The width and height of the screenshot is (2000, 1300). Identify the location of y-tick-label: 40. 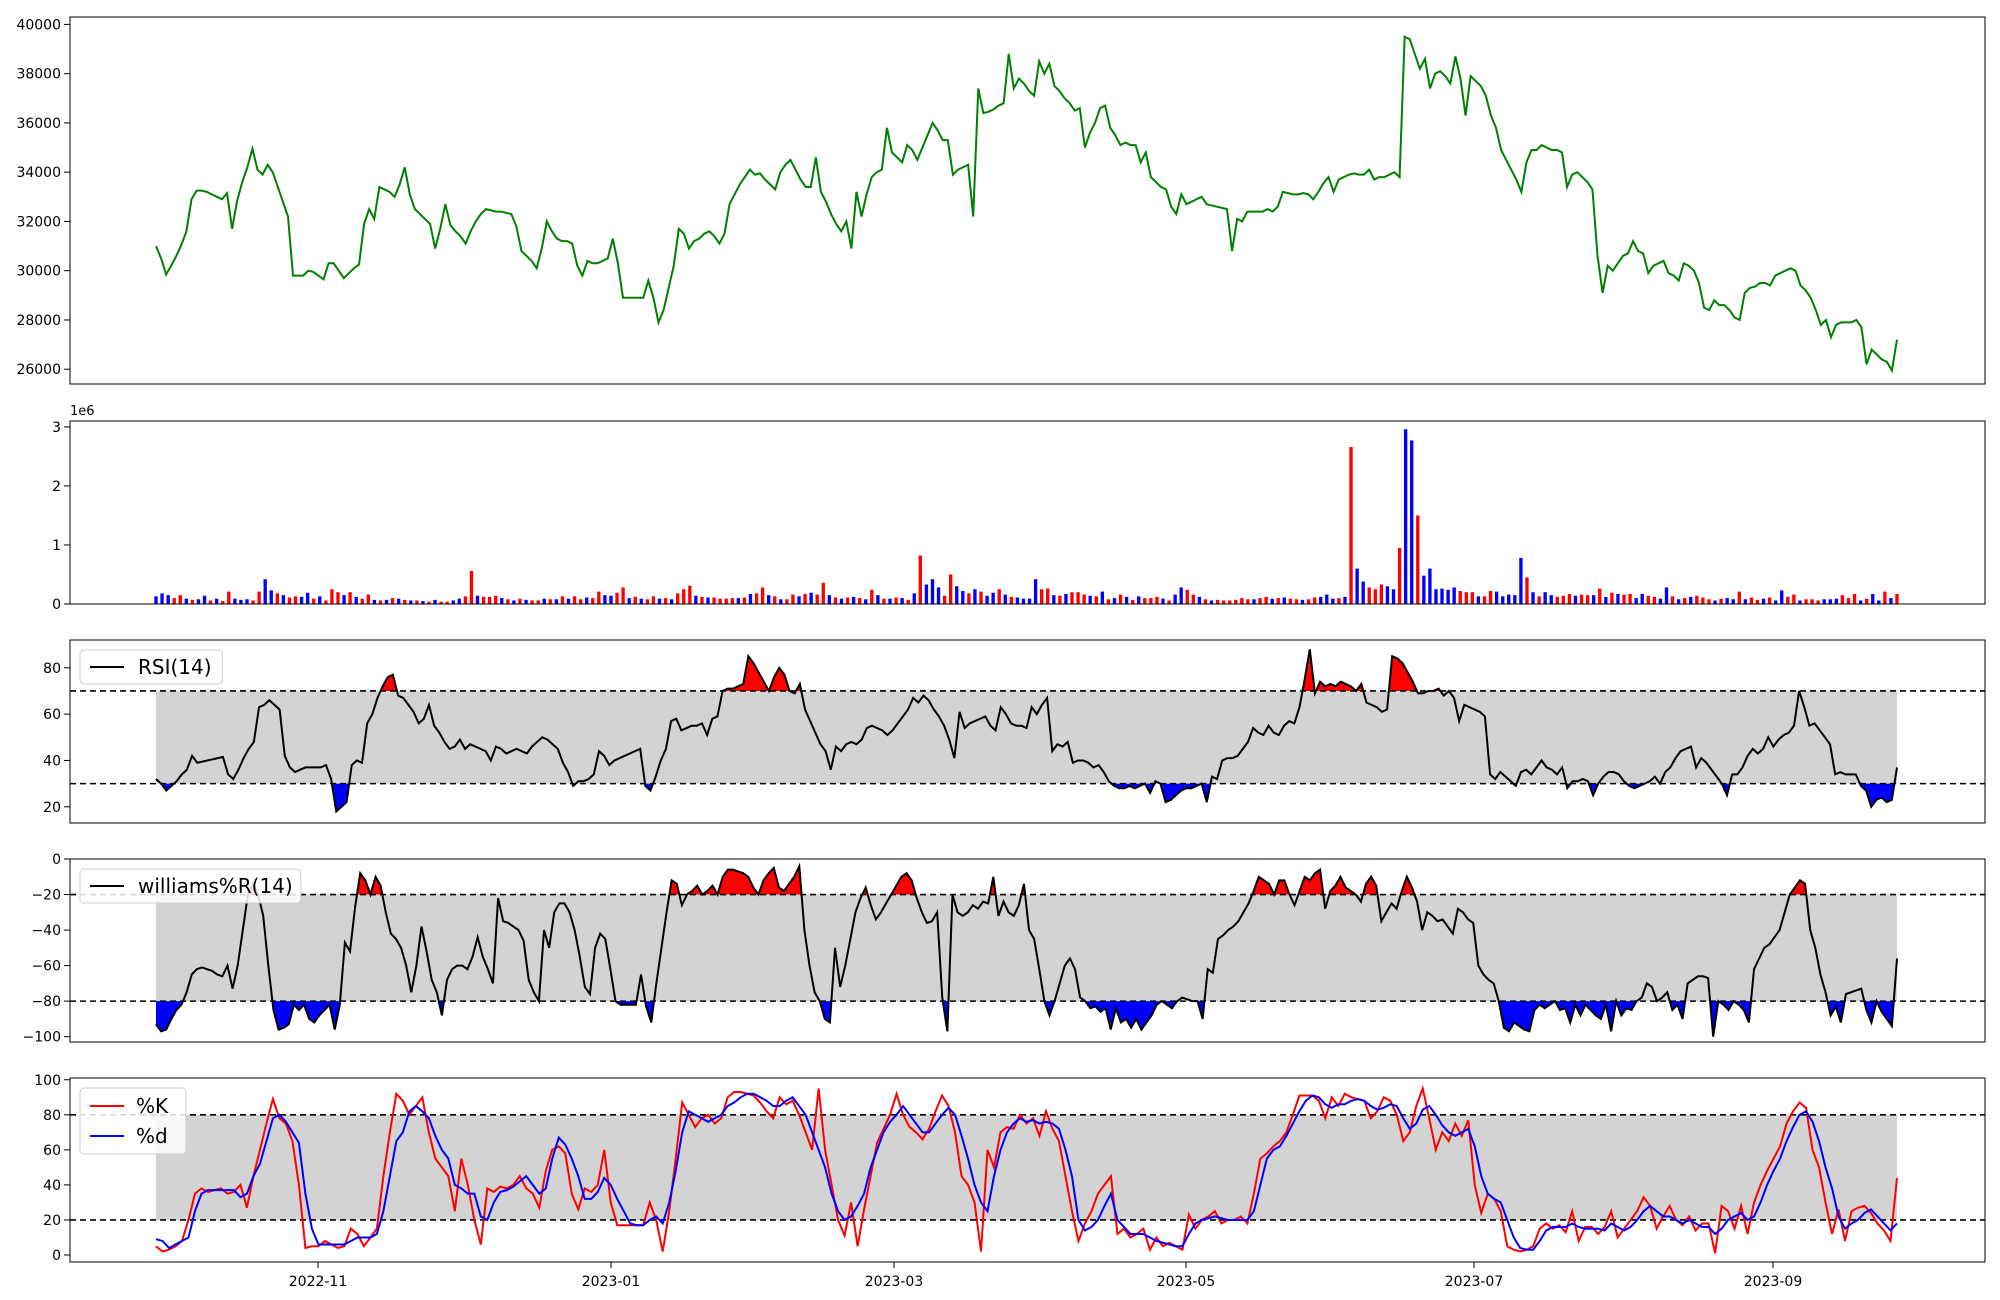
(52, 761).